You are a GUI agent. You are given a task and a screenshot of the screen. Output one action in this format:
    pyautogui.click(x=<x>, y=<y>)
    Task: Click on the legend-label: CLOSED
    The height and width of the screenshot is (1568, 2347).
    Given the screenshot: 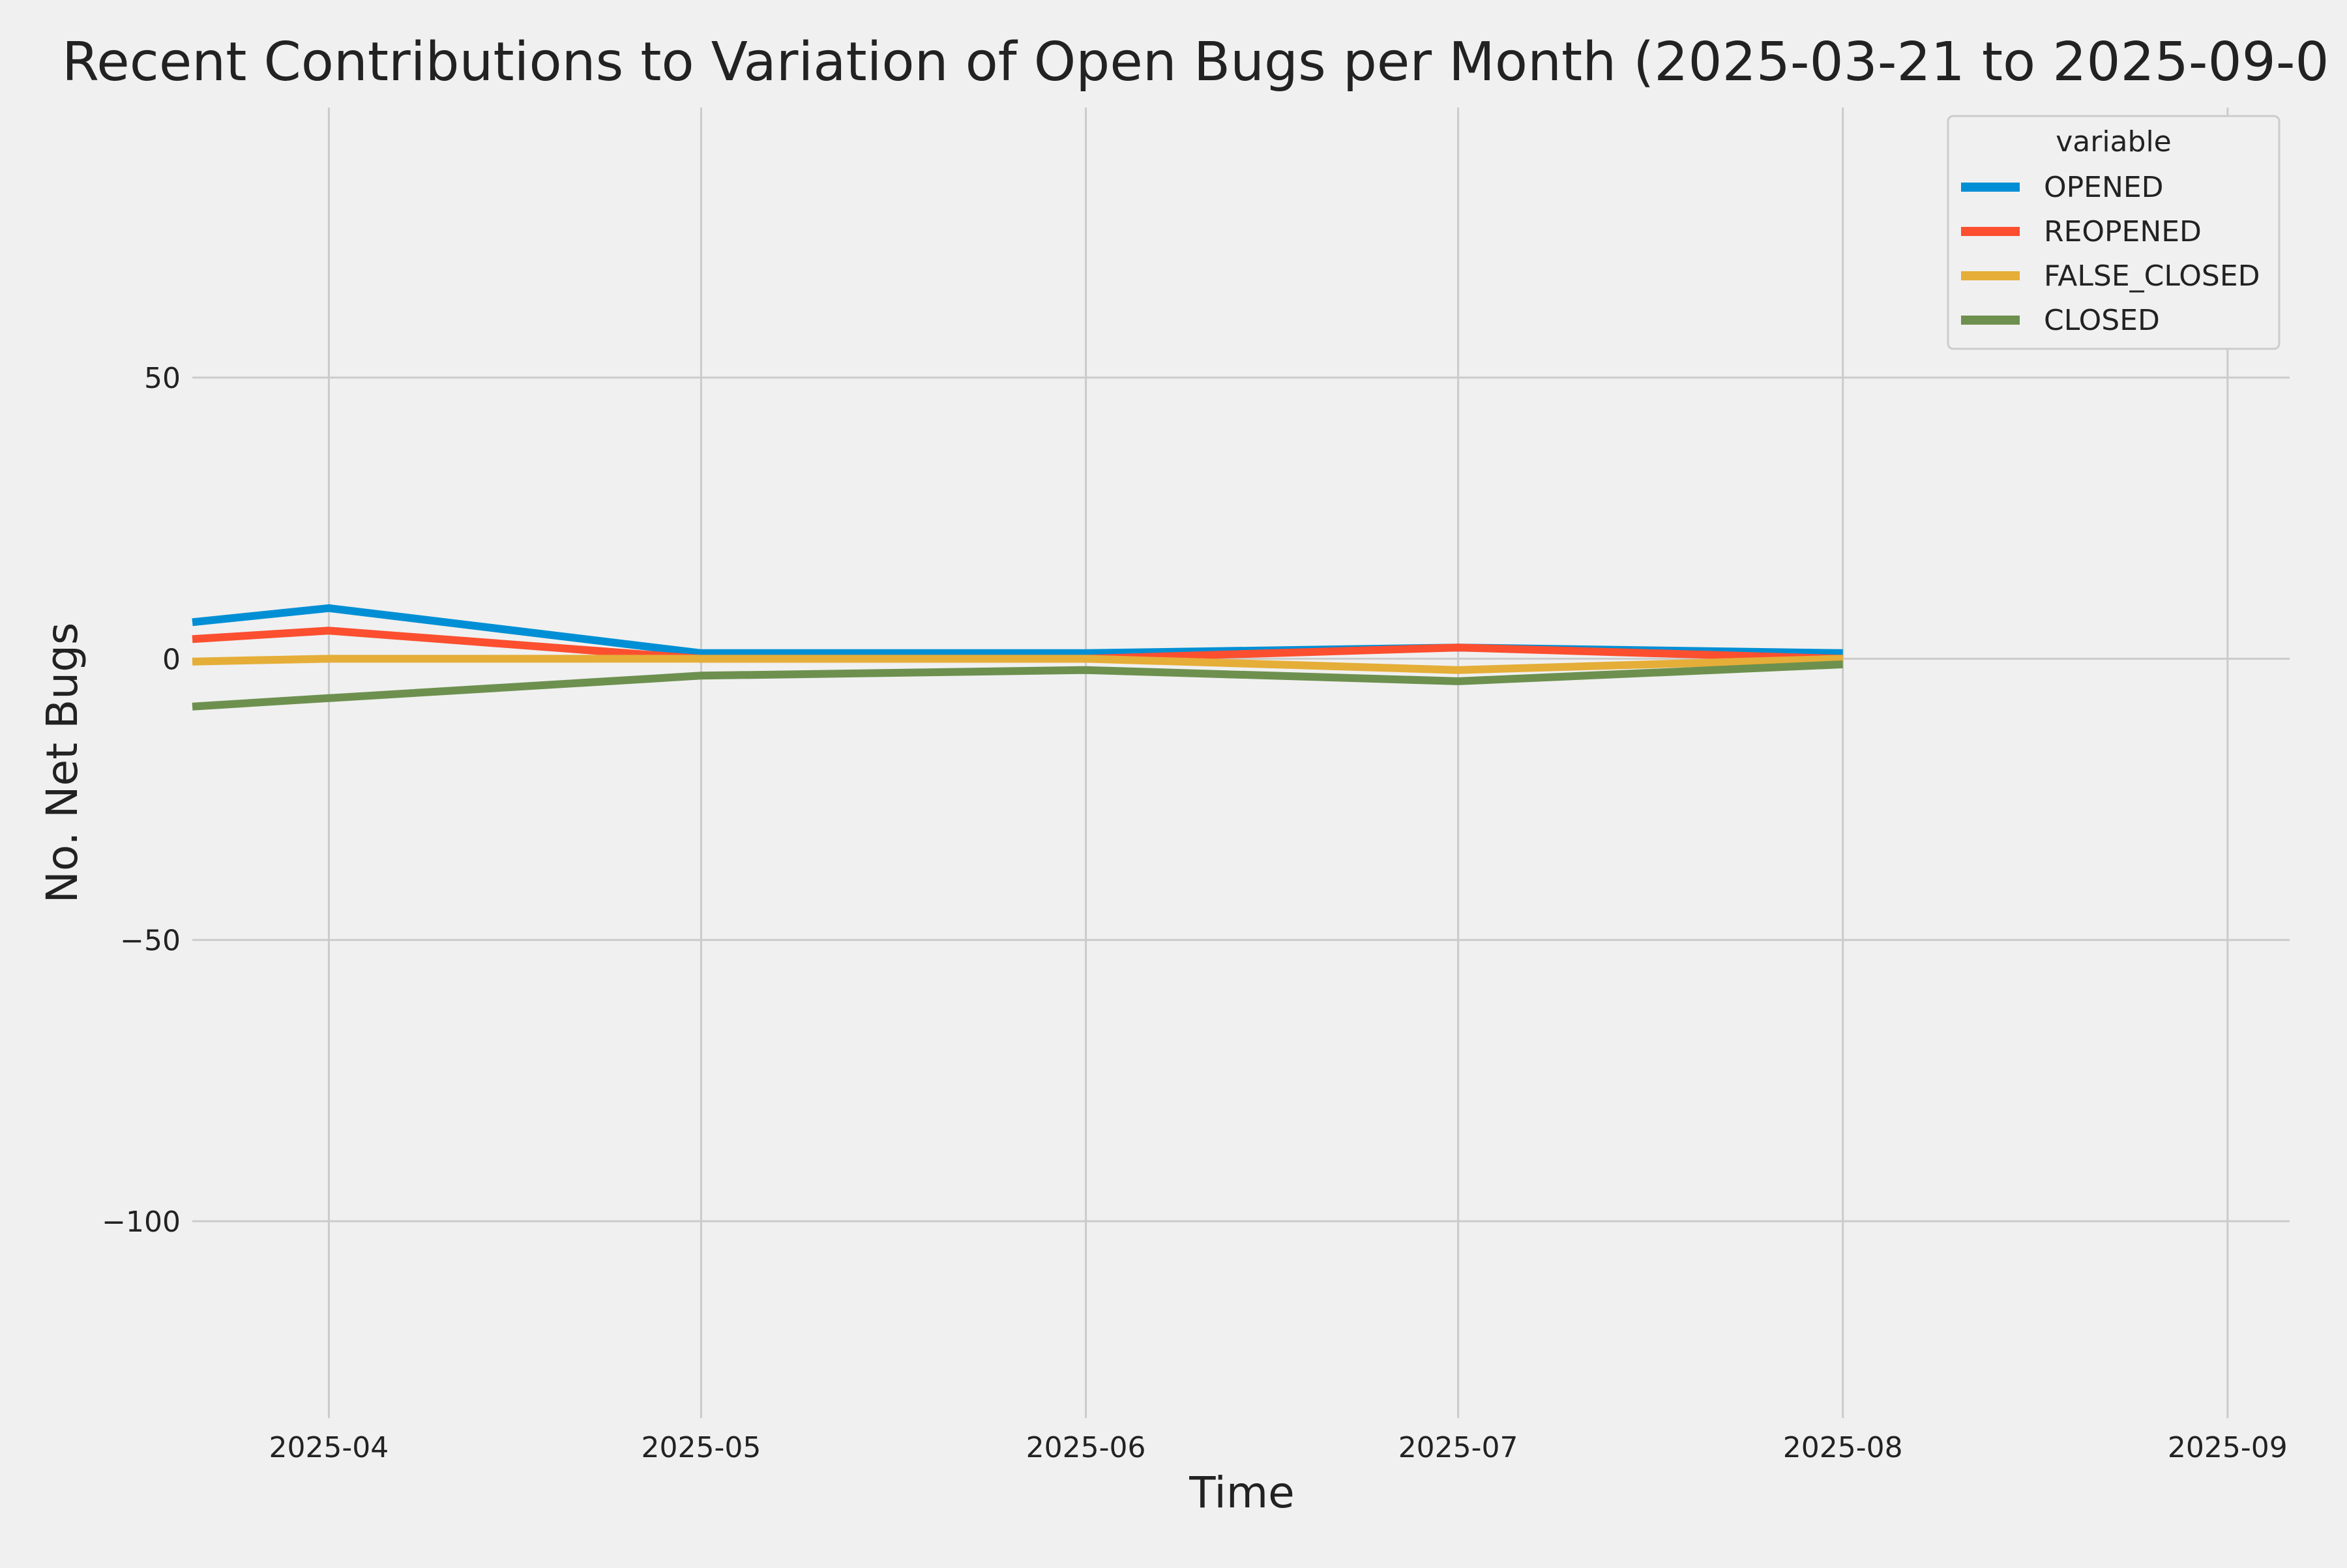 What is the action you would take?
    pyautogui.click(x=2102, y=321)
    